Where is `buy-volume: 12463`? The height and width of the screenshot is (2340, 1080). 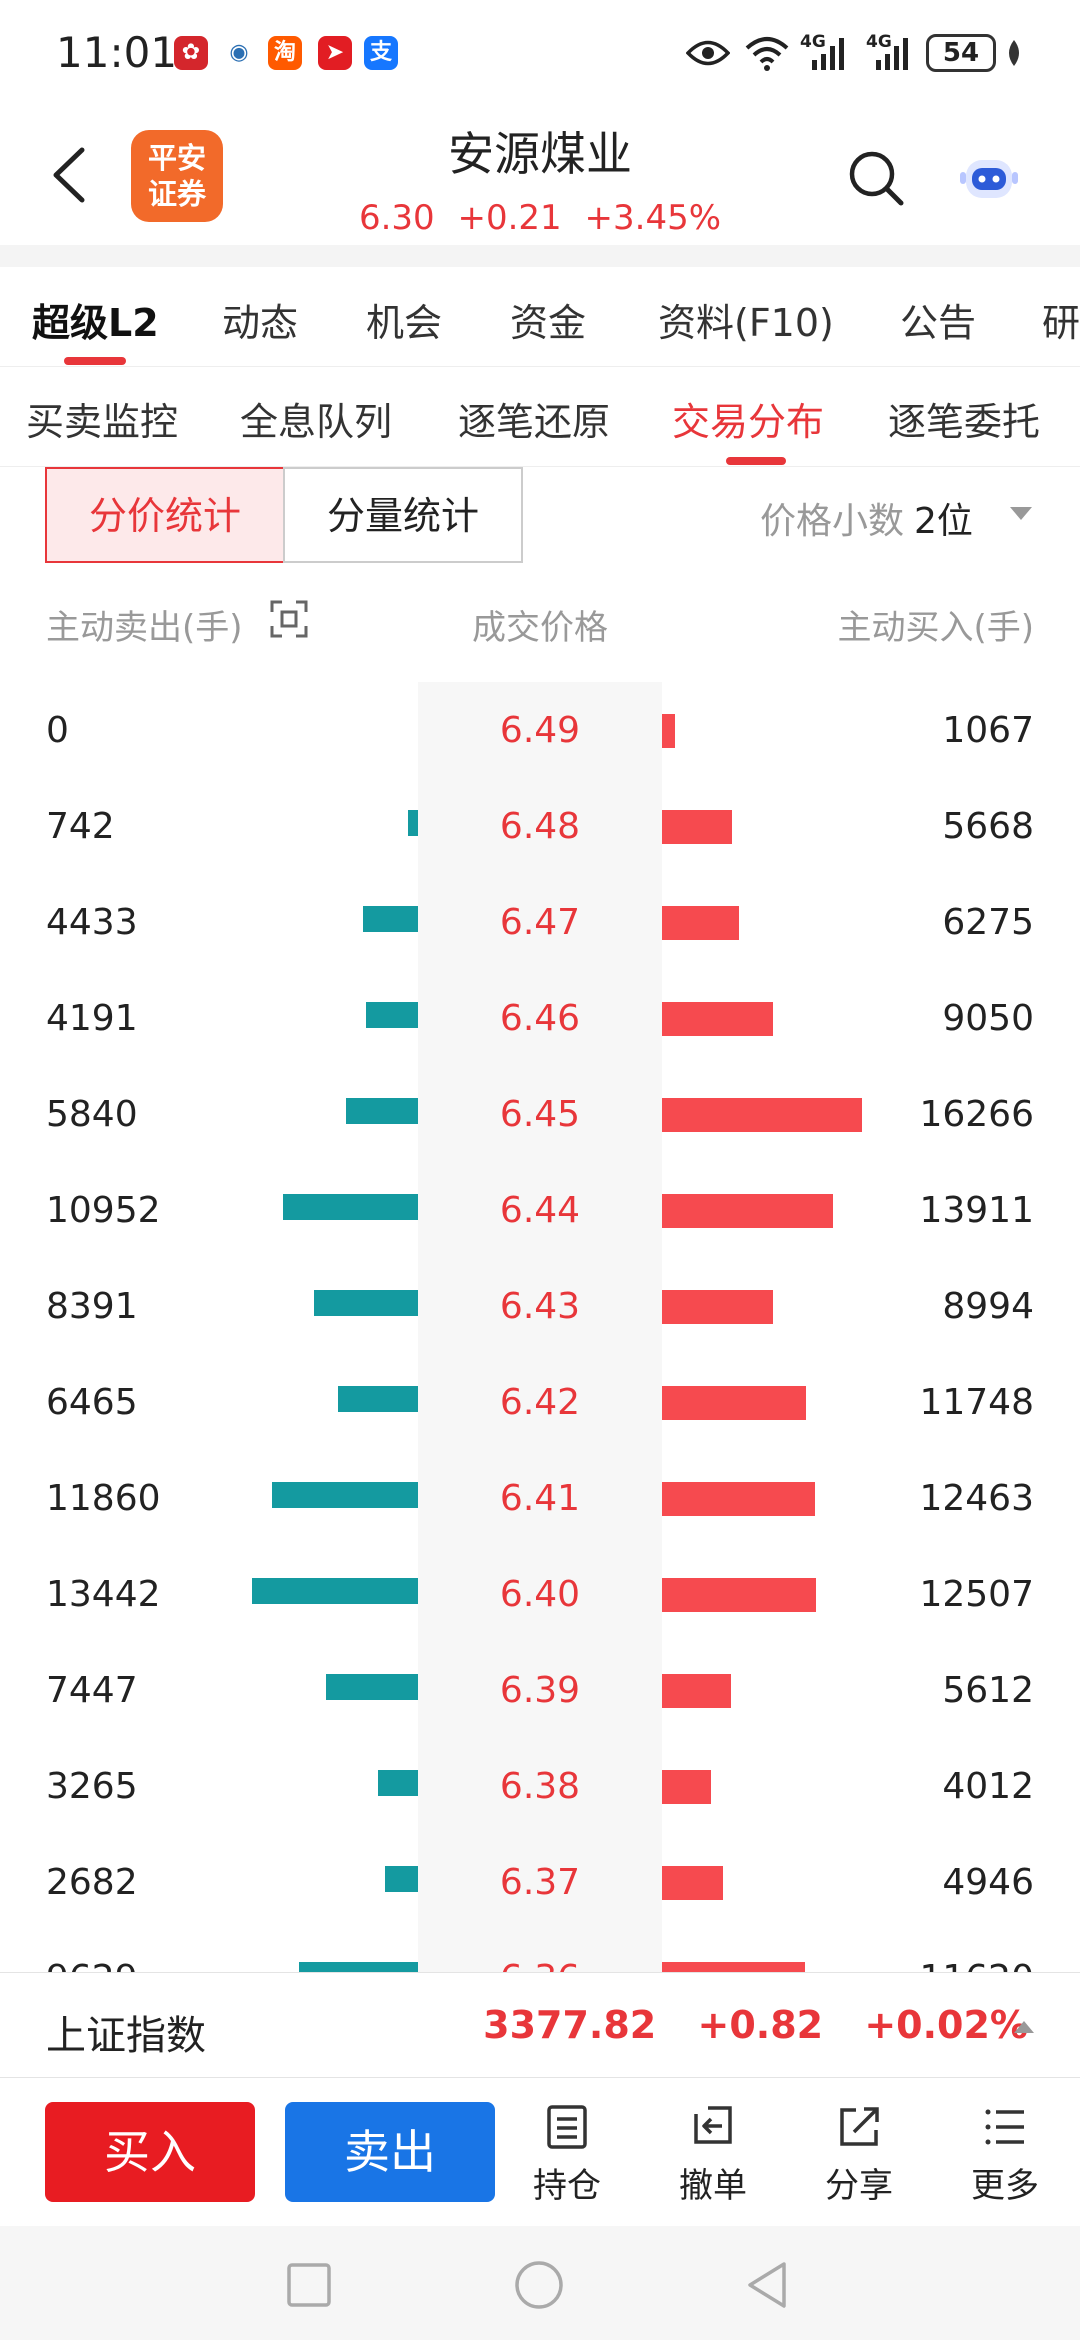 buy-volume: 12463 is located at coordinates (976, 1498).